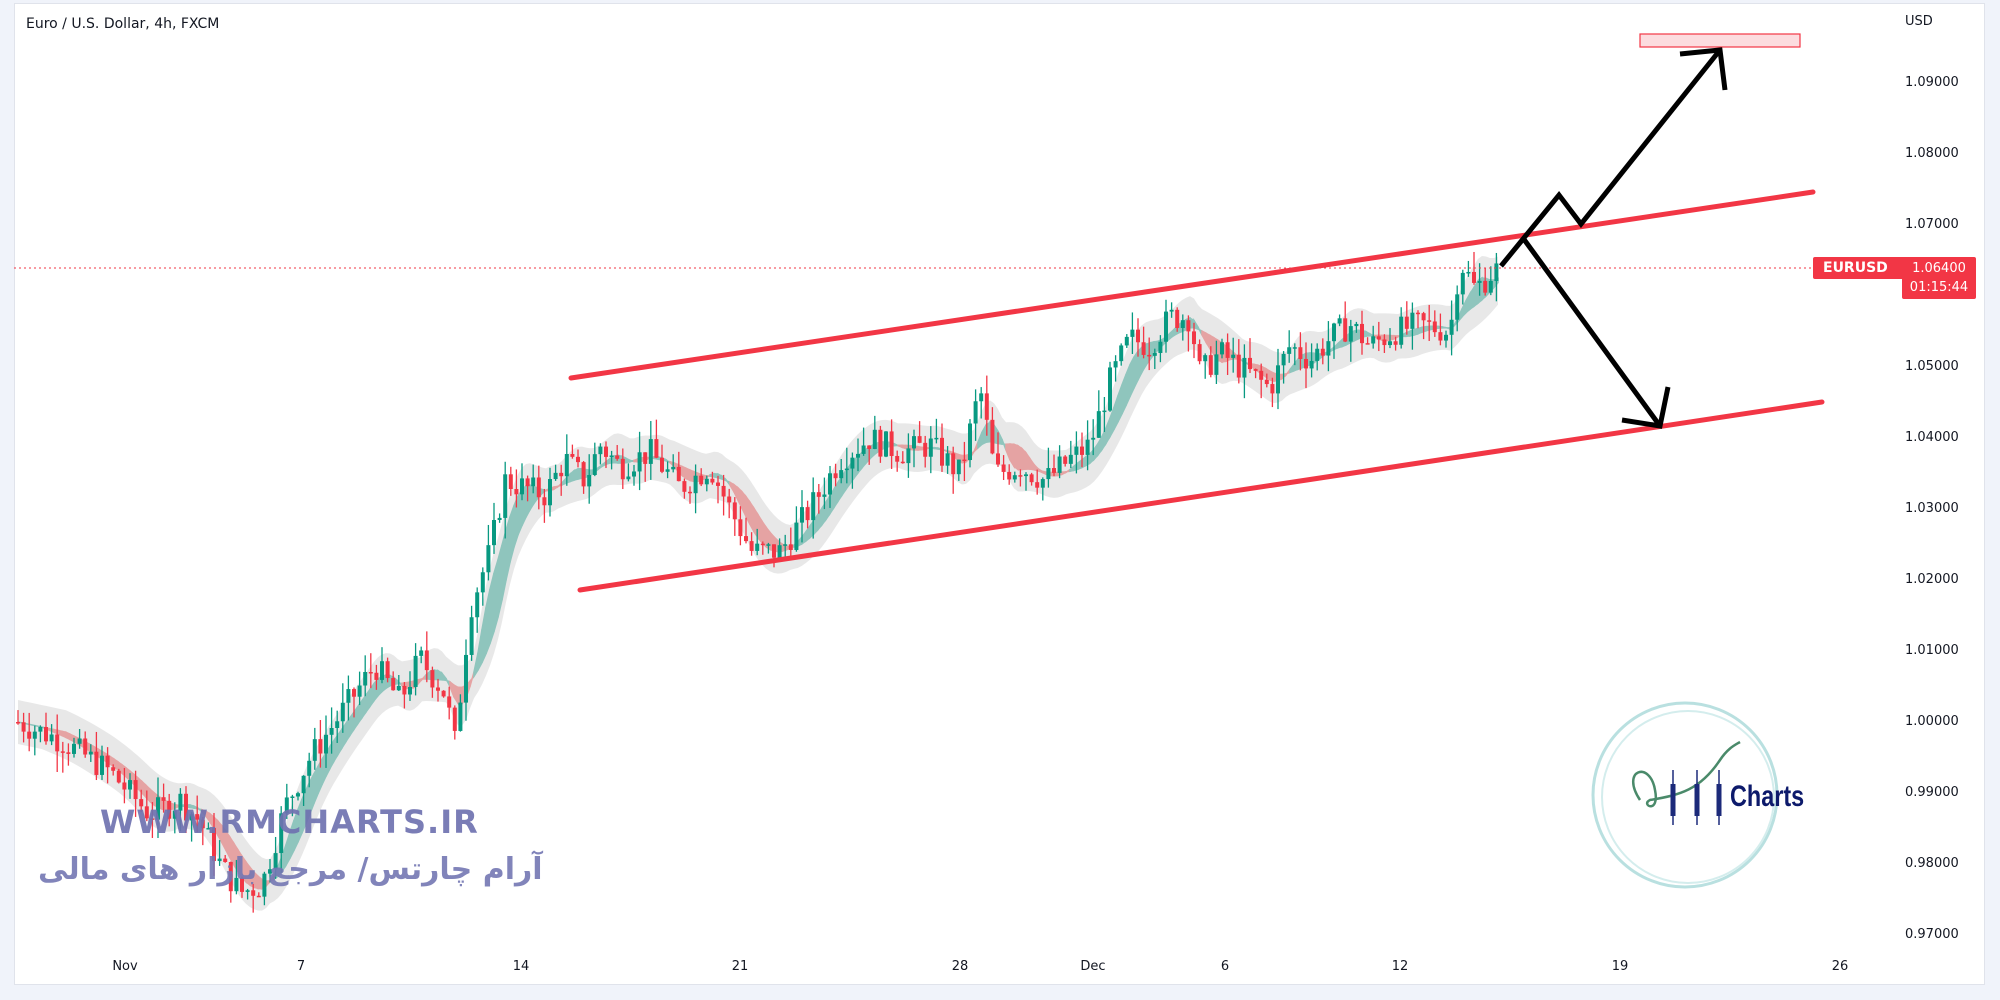 Image resolution: width=2000 pixels, height=1000 pixels. Describe the element at coordinates (1932, 721) in the screenshot. I see `price-tick: 1.00000` at that location.